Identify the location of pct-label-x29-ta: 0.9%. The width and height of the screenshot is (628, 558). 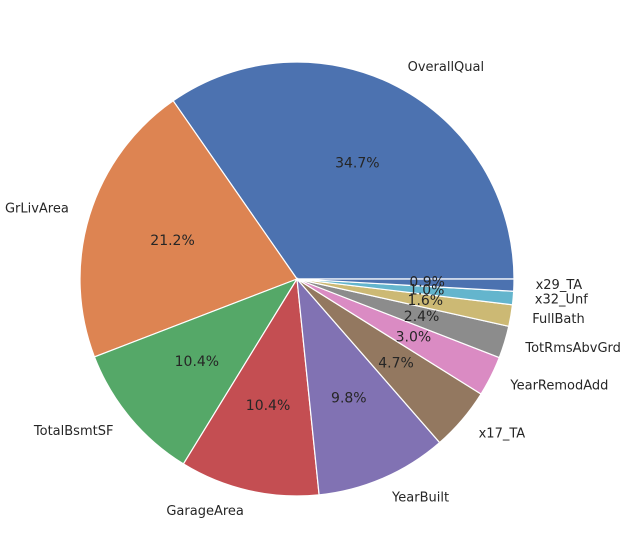
(427, 283).